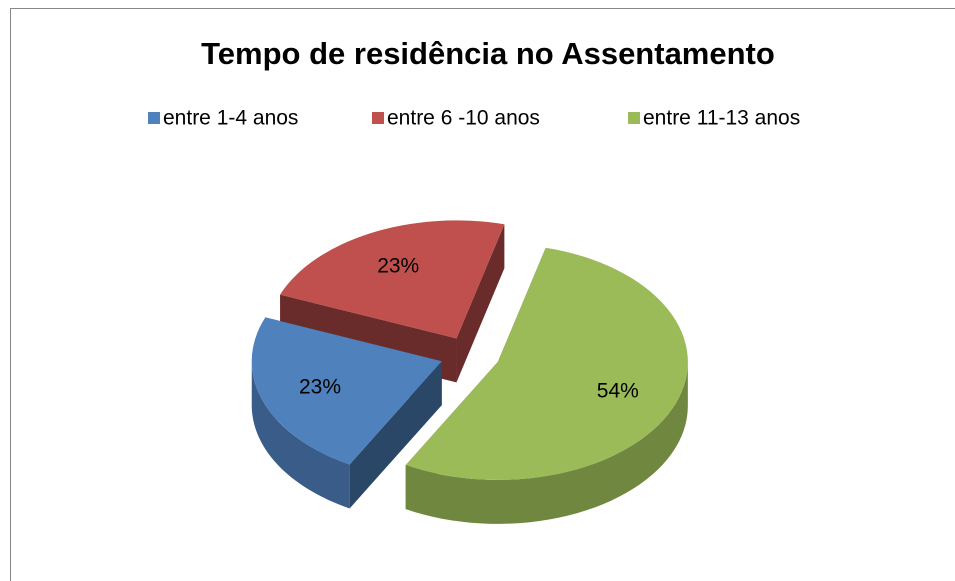 Image resolution: width=955 pixels, height=581 pixels. What do you see at coordinates (488, 53) in the screenshot?
I see `chart-title: Tempo de residência no Assentamento` at bounding box center [488, 53].